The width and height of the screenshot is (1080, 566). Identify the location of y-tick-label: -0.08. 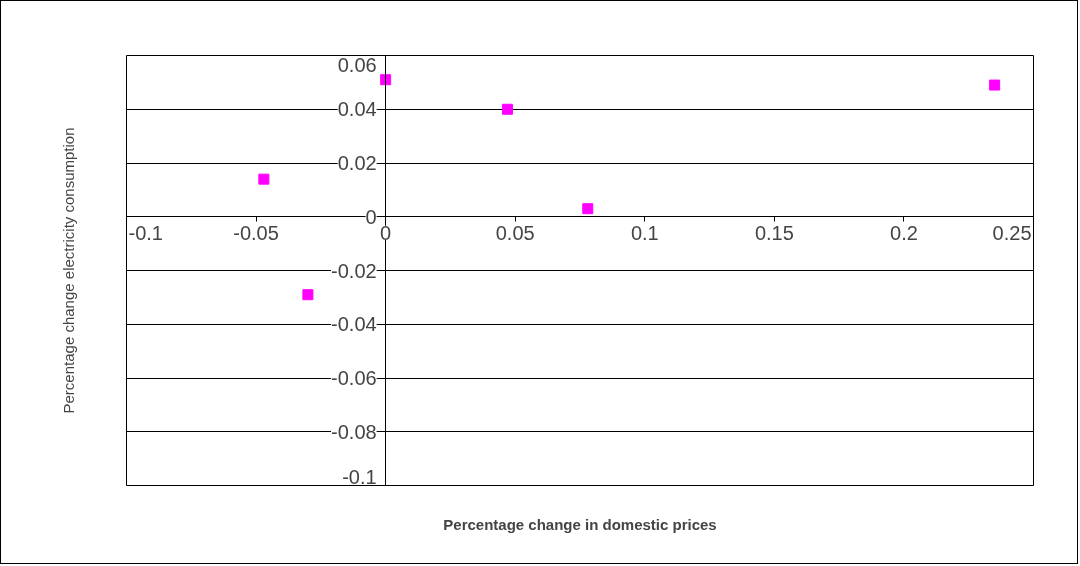
(354, 431).